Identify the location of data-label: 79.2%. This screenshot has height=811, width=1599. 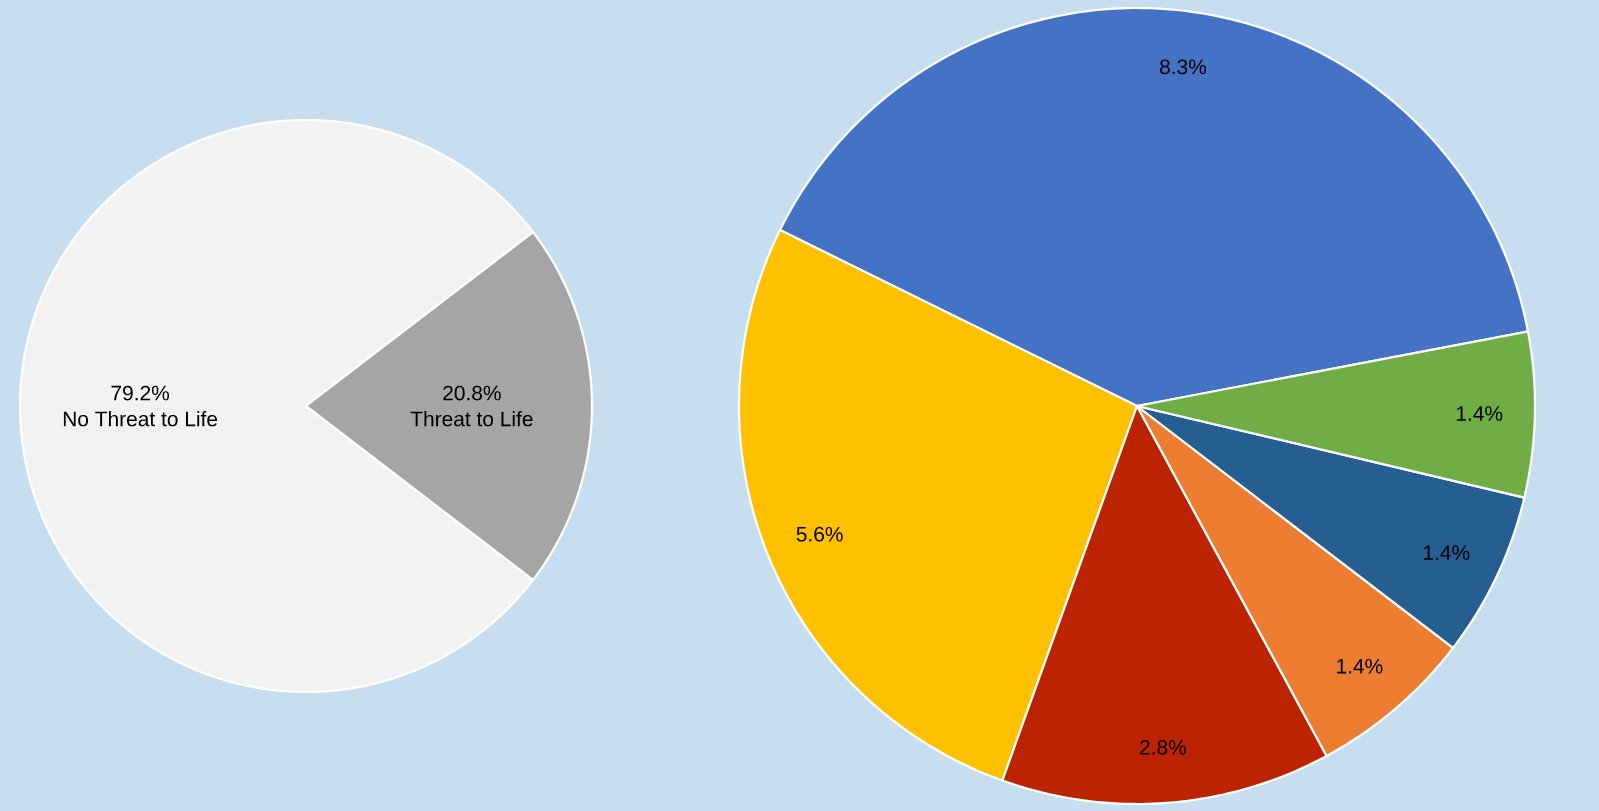
(140, 393).